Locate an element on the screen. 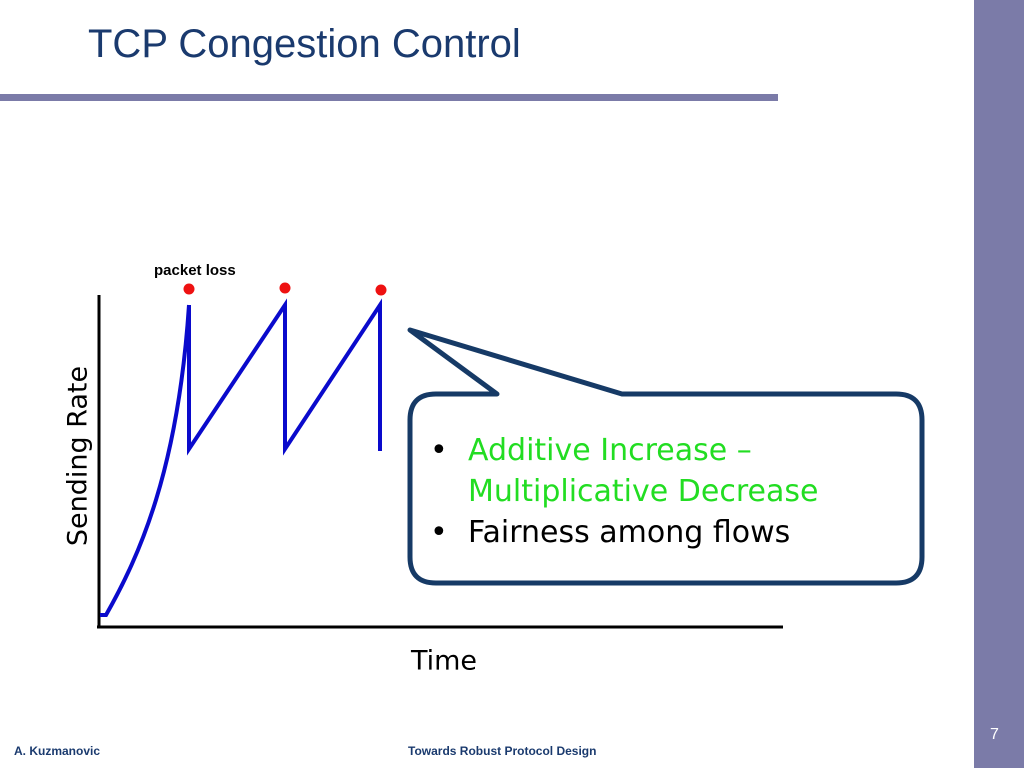 This screenshot has width=1024, height=768. x-axis-label: Time is located at coordinates (444, 661).